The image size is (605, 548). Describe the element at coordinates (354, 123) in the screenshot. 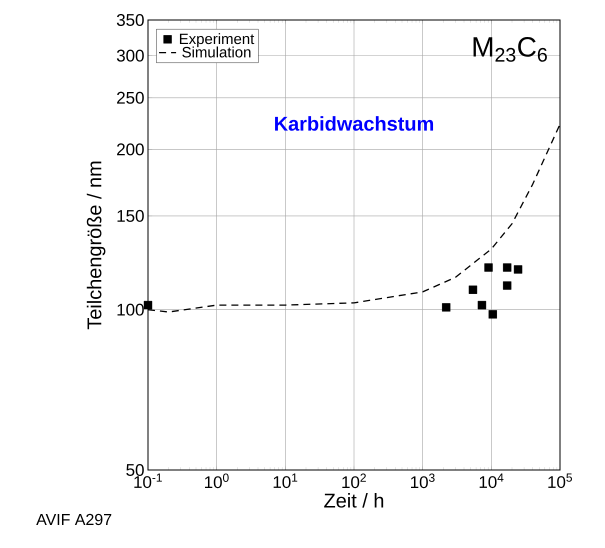

I see `annotation: Karbidwachstum` at that location.